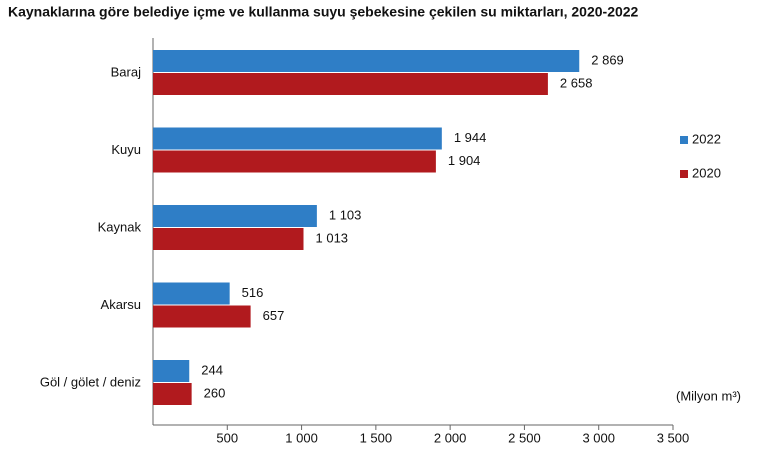 Image resolution: width=760 pixels, height=450 pixels. What do you see at coordinates (706, 172) in the screenshot?
I see `legend-label: 2020` at bounding box center [706, 172].